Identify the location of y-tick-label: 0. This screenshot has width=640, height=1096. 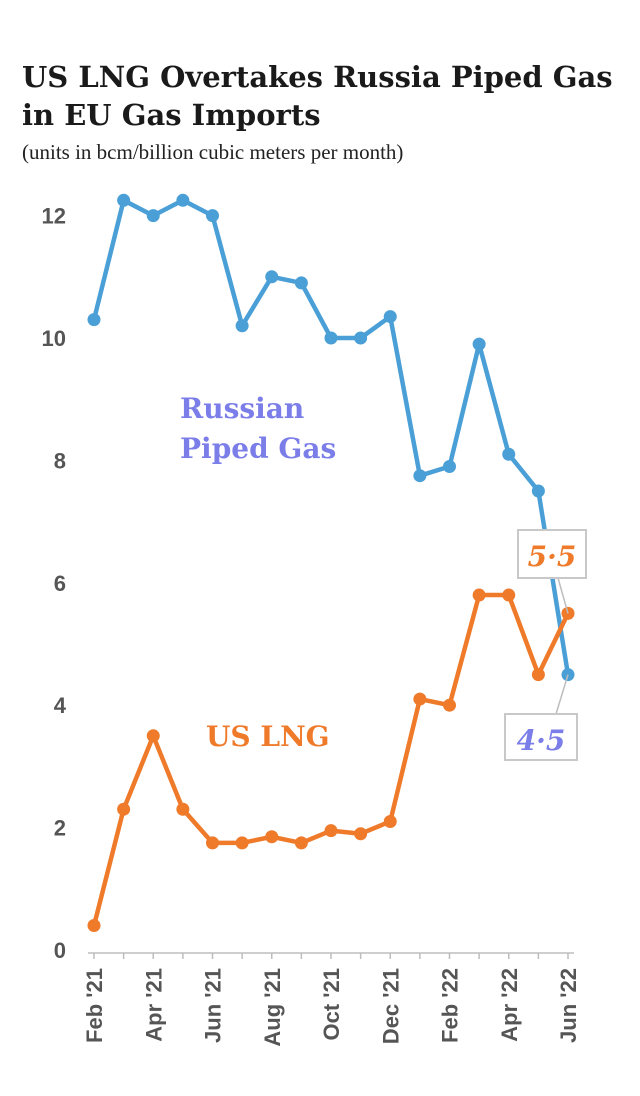
(60, 950).